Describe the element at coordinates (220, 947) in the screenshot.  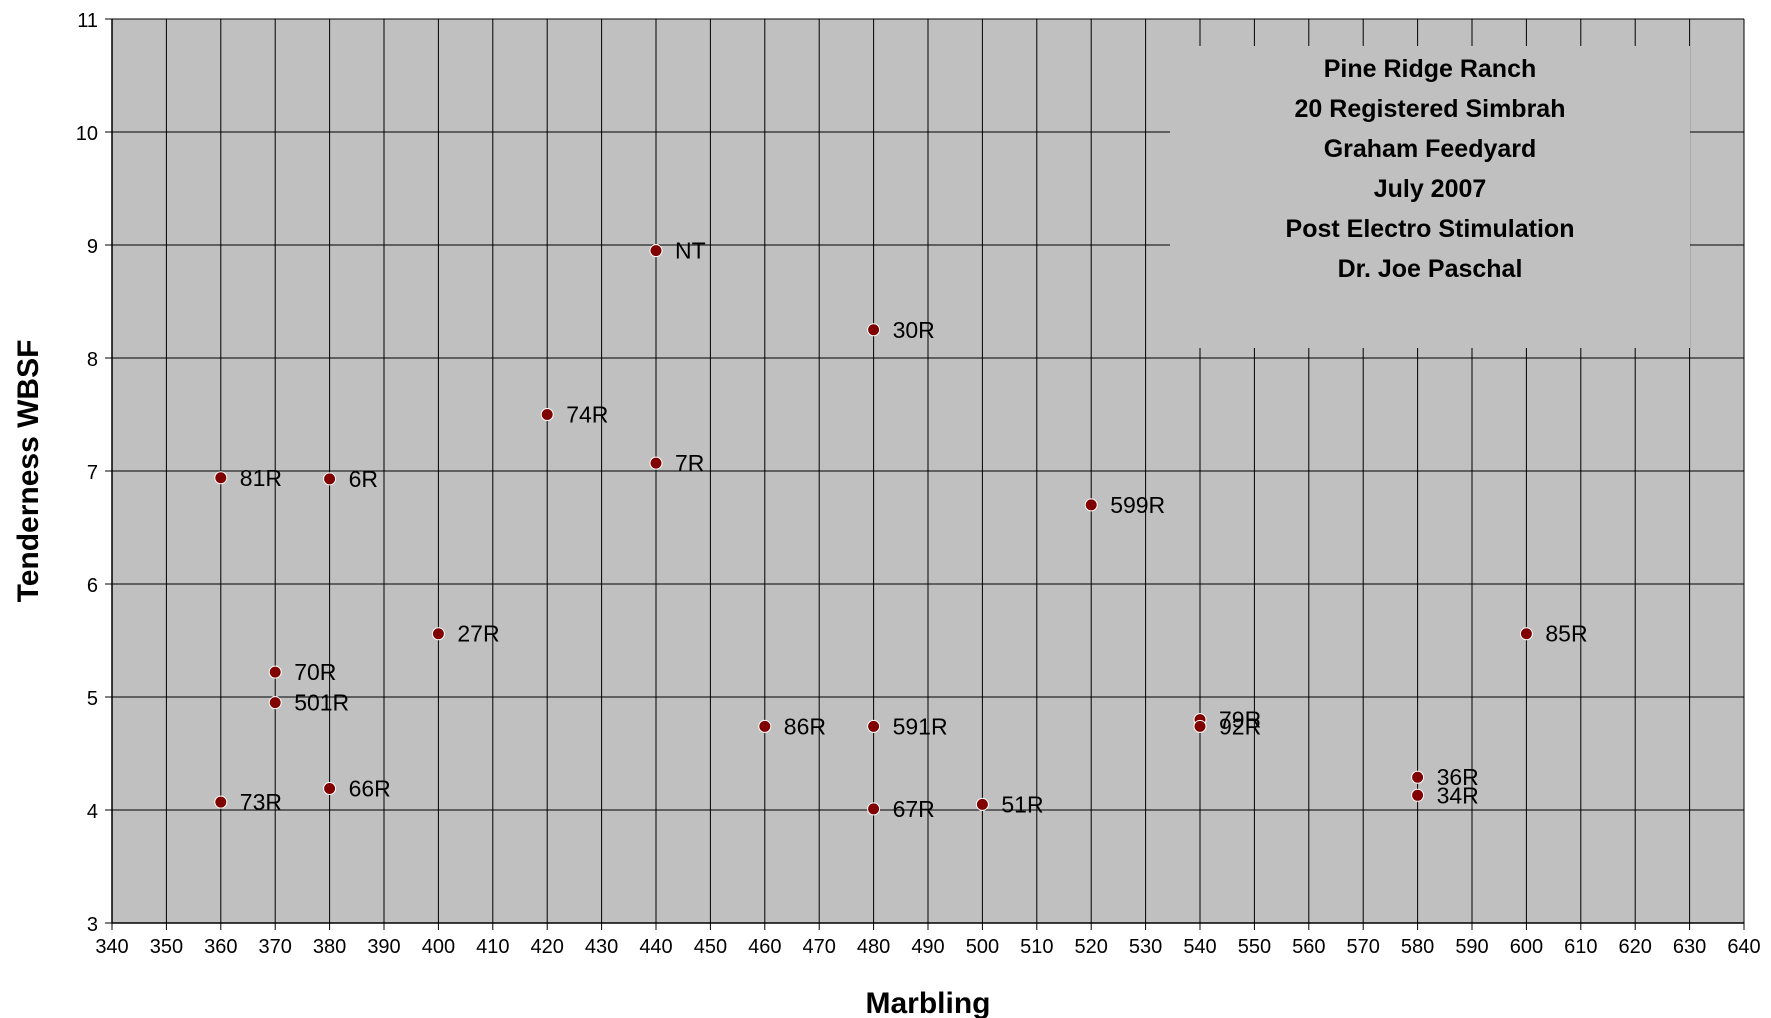
I see `x-tick-label: 360` at that location.